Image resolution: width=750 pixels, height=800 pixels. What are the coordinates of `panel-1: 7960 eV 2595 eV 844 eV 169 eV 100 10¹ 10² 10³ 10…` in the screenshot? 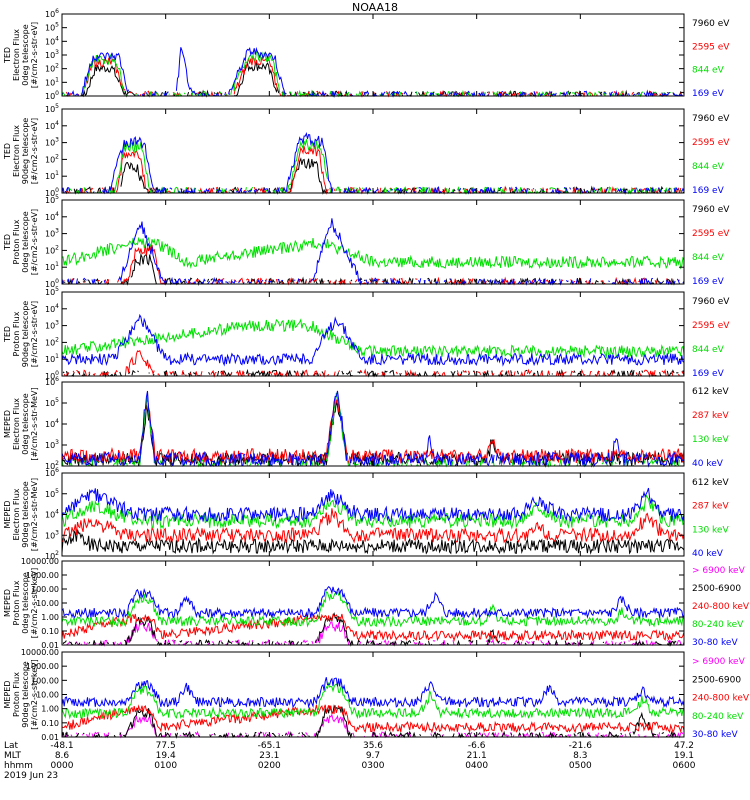 It's located at (366, 54).